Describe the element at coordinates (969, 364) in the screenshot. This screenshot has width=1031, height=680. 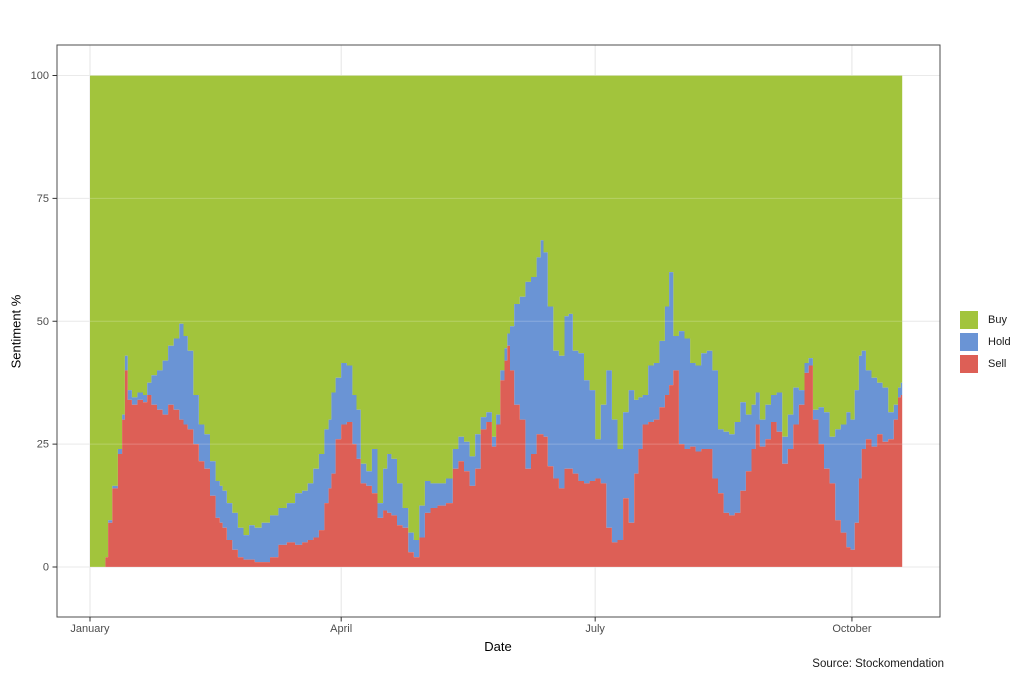
I see `sell-color-swatch` at that location.